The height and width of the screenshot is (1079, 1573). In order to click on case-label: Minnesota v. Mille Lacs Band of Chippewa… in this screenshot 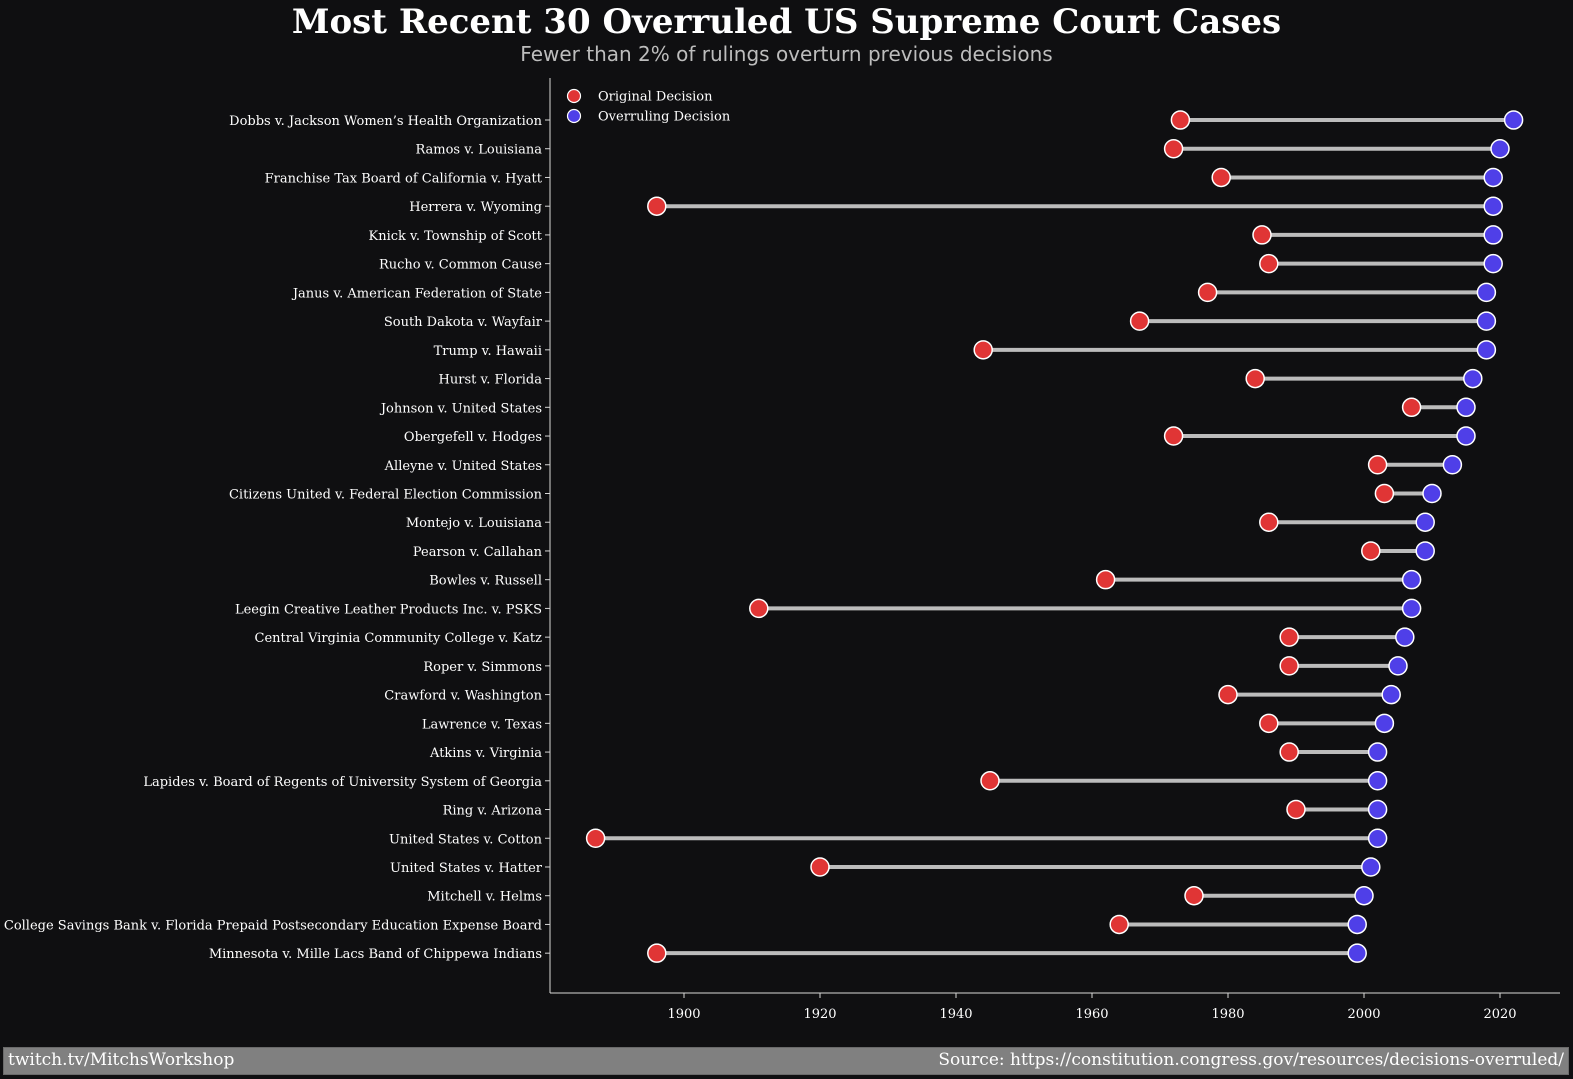, I will do `click(375, 954)`.